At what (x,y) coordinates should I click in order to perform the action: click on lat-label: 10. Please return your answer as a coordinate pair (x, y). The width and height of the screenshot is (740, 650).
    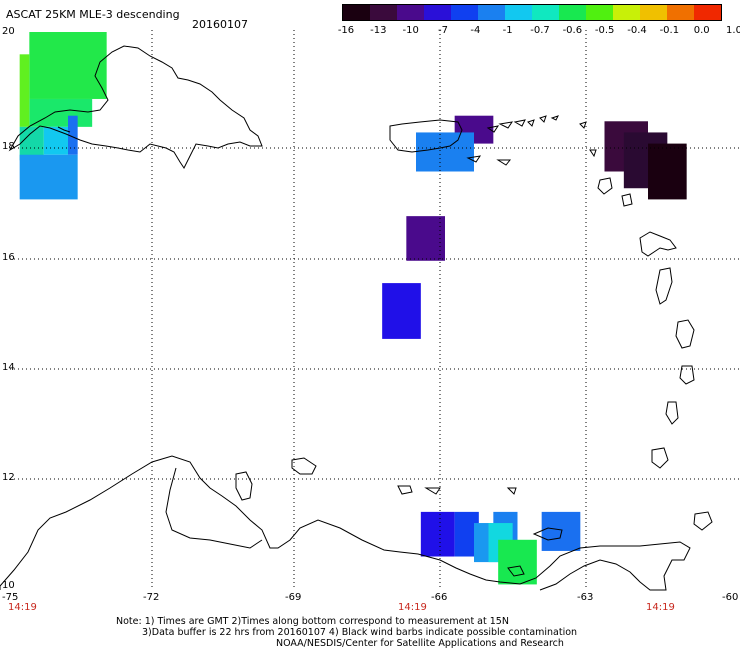
    Looking at the image, I should click on (8, 585).